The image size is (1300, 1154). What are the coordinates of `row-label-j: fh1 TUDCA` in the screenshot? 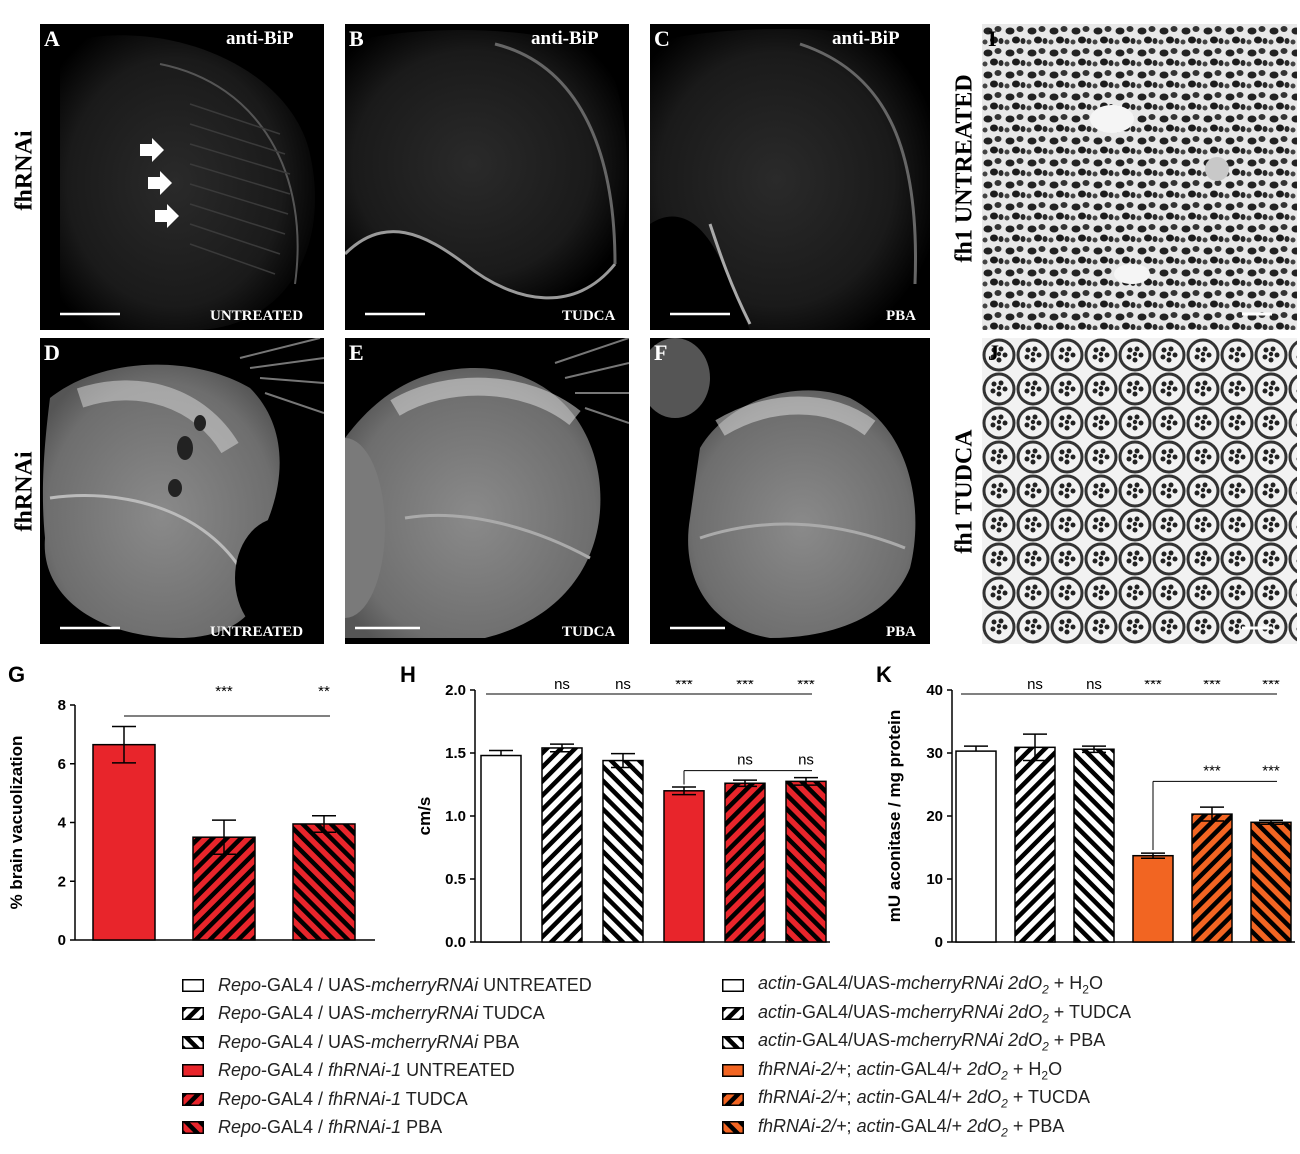 It's located at (964, 491).